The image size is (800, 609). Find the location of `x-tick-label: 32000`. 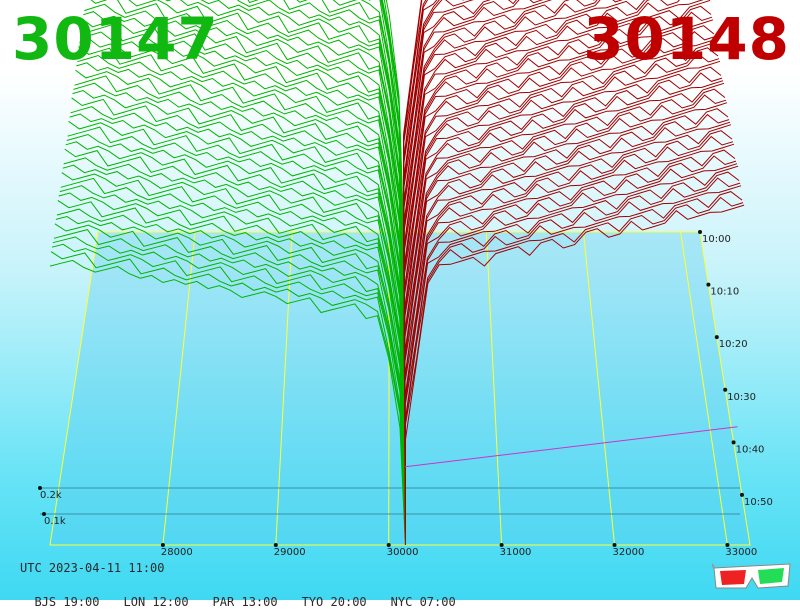

x-tick-label: 32000 is located at coordinates (629, 552).